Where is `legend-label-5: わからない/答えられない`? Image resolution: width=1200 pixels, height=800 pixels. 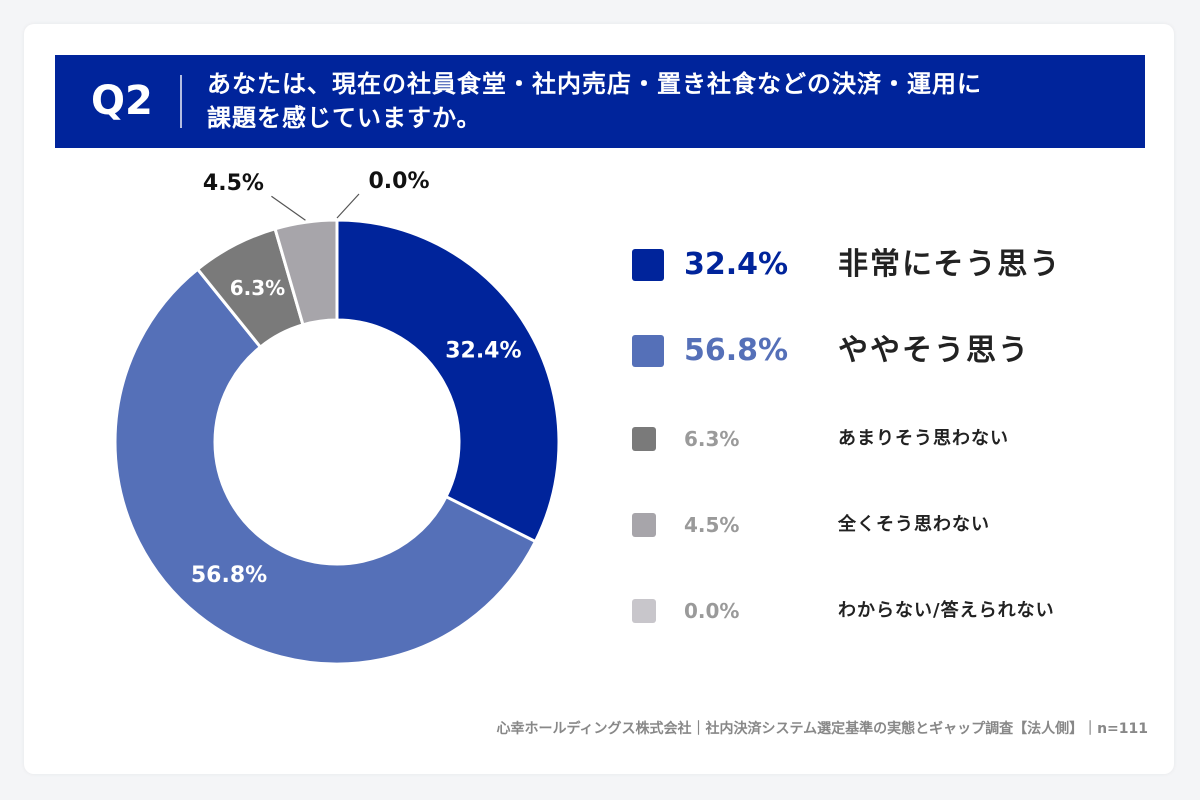 legend-label-5: わからない/答えられない is located at coordinates (946, 610).